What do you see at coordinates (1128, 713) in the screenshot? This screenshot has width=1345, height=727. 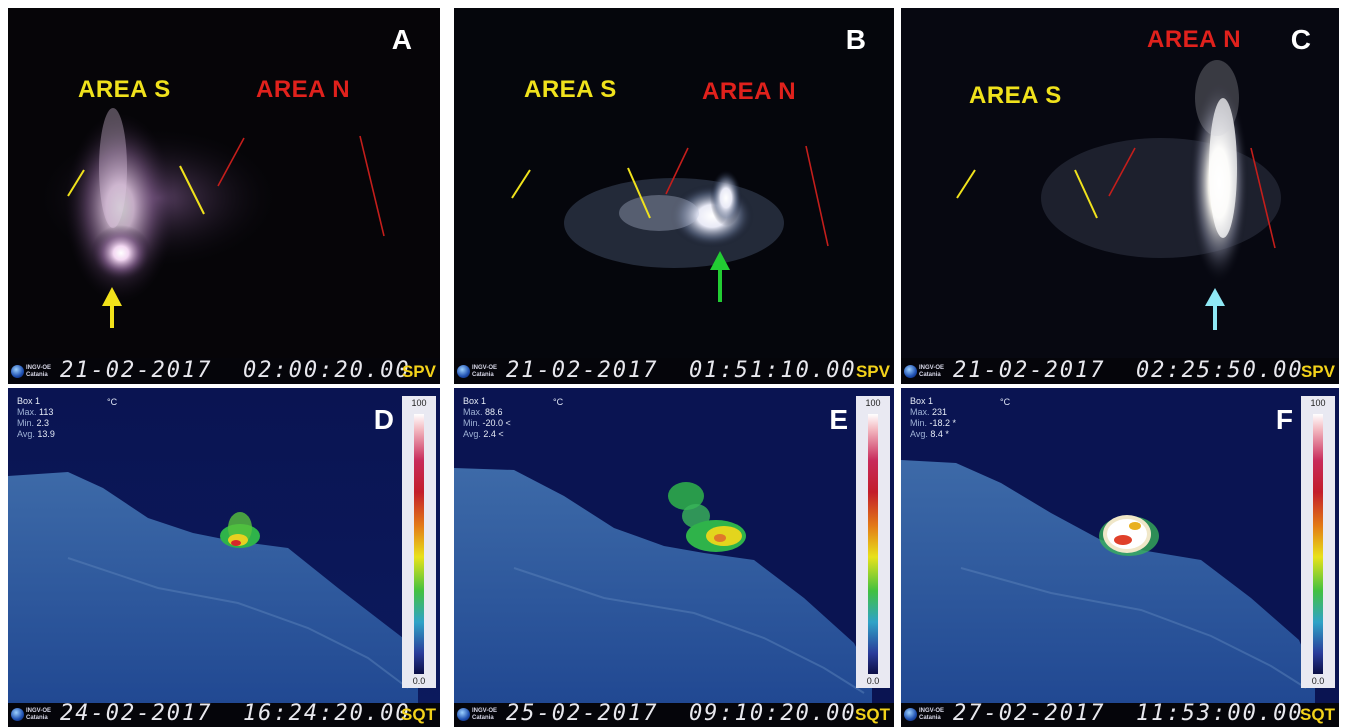 I see `timestamp: 27-02-2017 11:53:00.00` at bounding box center [1128, 713].